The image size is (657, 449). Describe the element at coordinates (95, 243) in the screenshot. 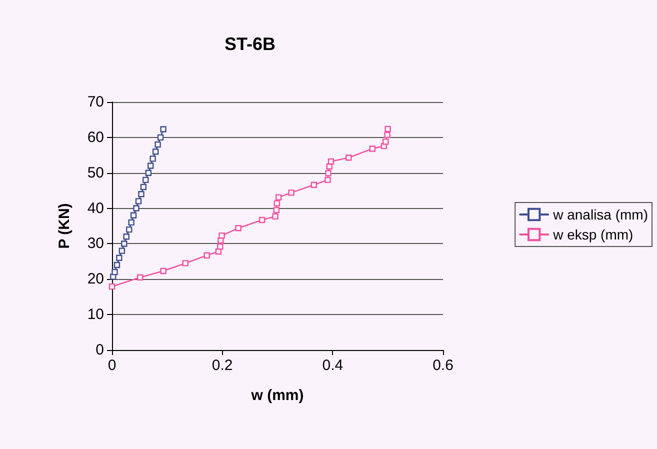

I see `y-tick-label: 30` at that location.